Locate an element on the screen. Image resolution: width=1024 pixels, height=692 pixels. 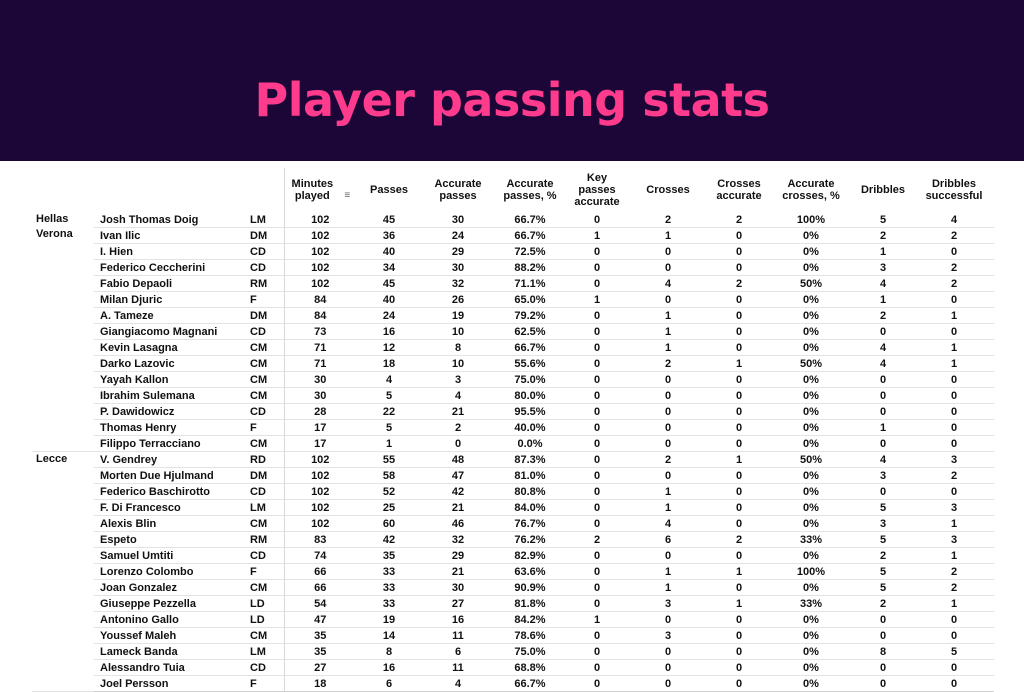
accurate-passes-cell: 21 is located at coordinates (458, 507).